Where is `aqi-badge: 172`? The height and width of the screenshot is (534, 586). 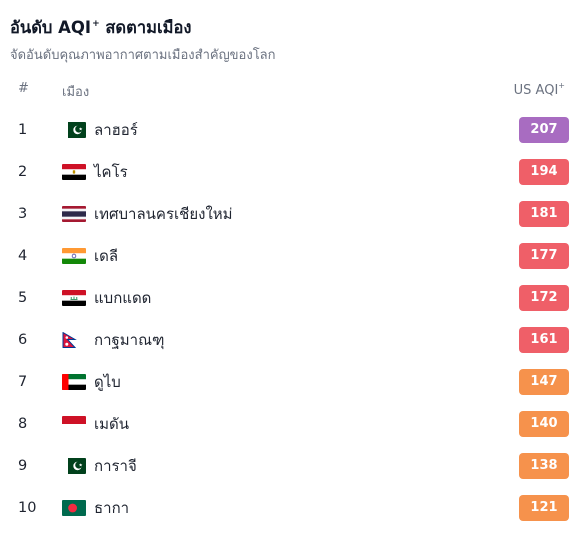 aqi-badge: 172 is located at coordinates (544, 298).